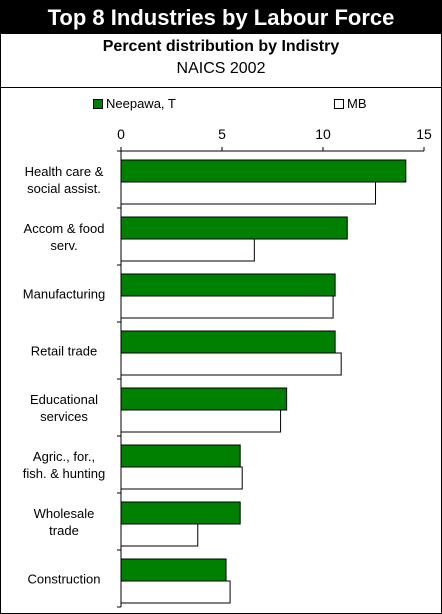 Image resolution: width=442 pixels, height=614 pixels. What do you see at coordinates (221, 87) in the screenshot?
I see `title-separator` at bounding box center [221, 87].